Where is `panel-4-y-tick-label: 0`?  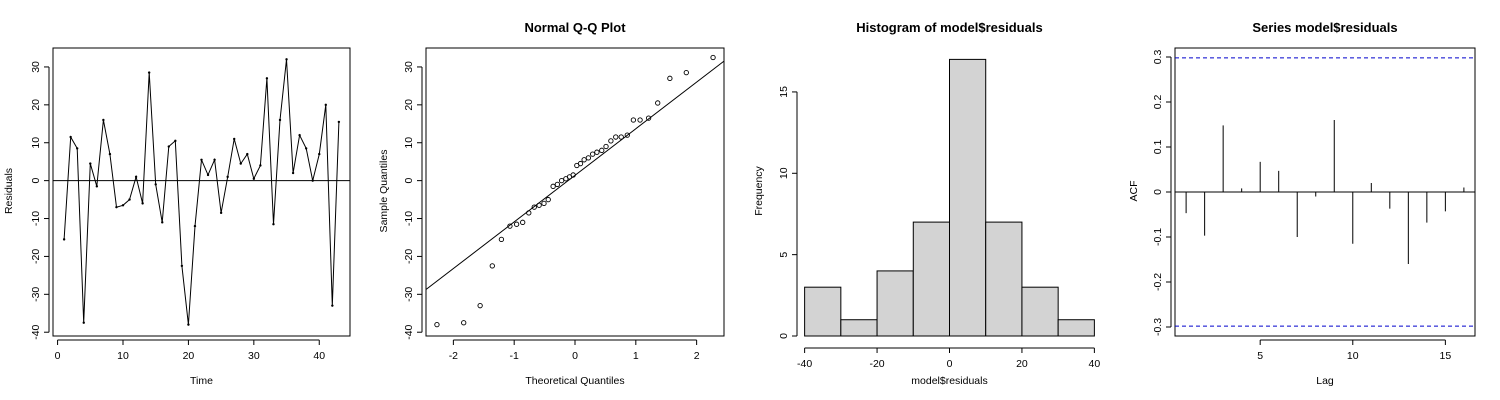
panel-4-y-tick-label: 0 is located at coordinates (1158, 192).